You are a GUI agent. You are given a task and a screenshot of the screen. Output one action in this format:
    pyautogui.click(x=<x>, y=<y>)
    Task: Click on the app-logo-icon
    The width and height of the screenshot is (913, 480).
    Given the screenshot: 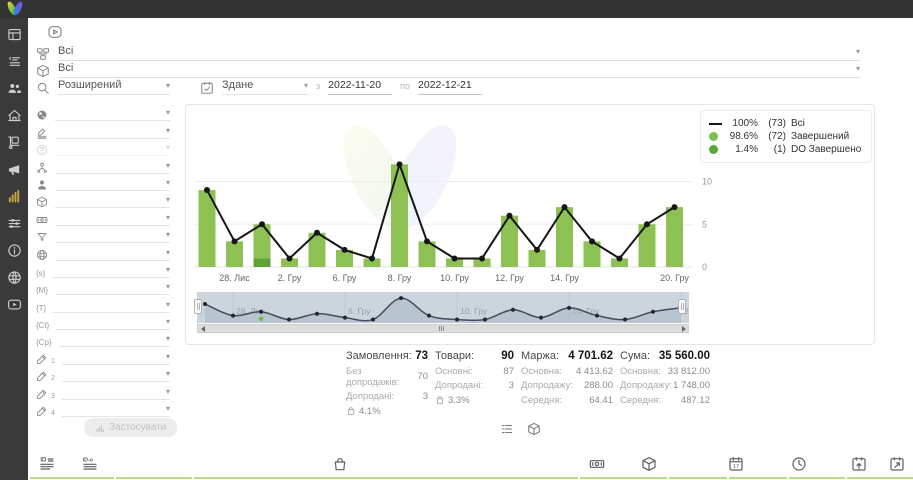 What is the action you would take?
    pyautogui.click(x=15, y=10)
    